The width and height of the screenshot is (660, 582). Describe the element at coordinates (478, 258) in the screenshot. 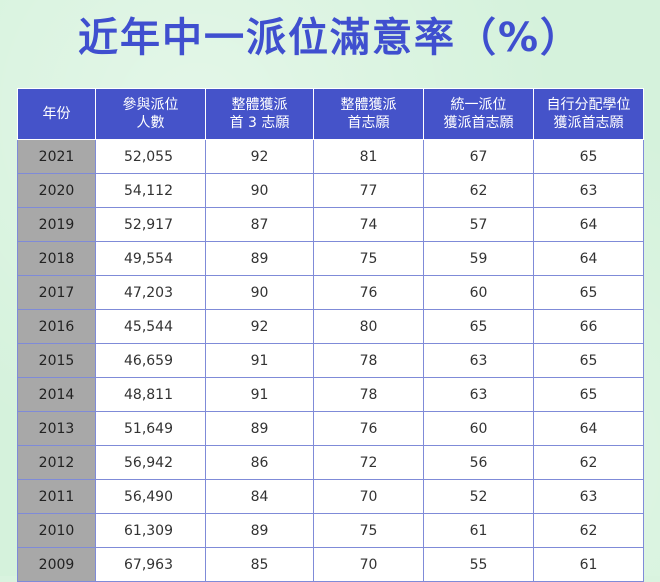

I see `rate-cell: 59` at that location.